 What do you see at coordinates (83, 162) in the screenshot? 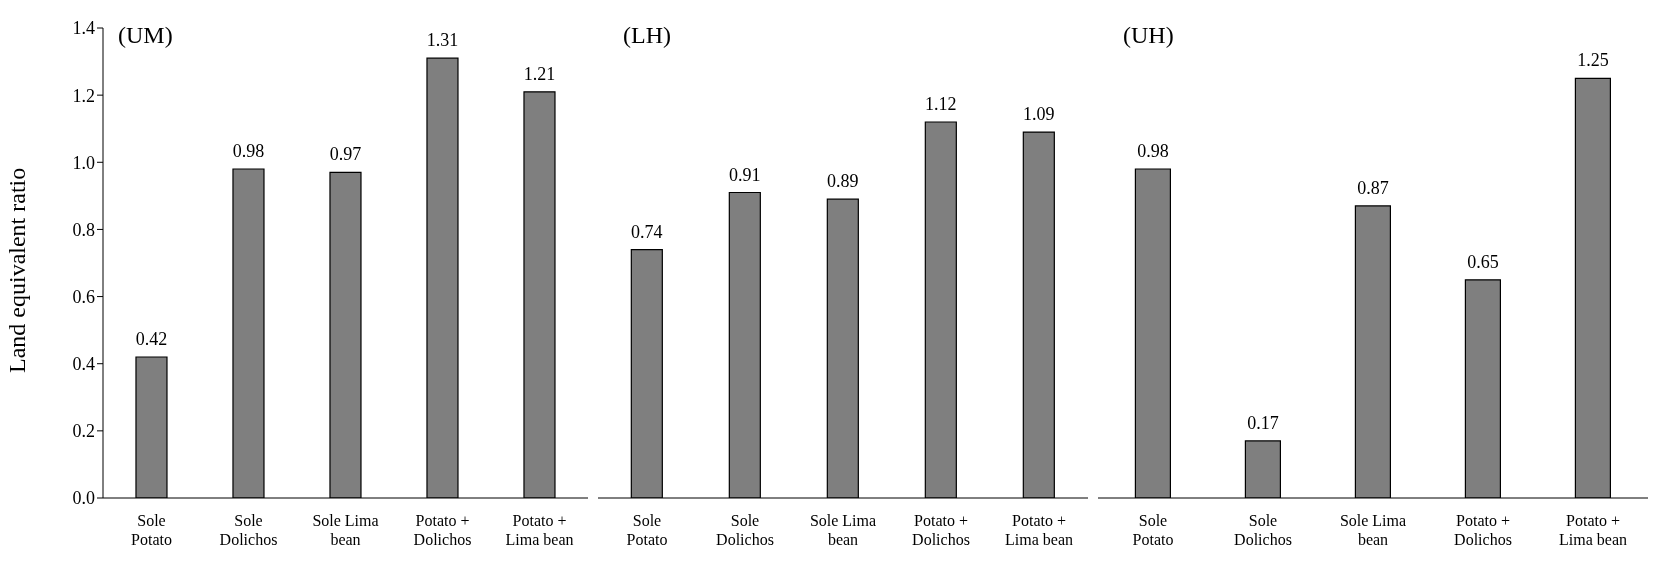
I see `y-tick-label: 1.0` at bounding box center [83, 162].